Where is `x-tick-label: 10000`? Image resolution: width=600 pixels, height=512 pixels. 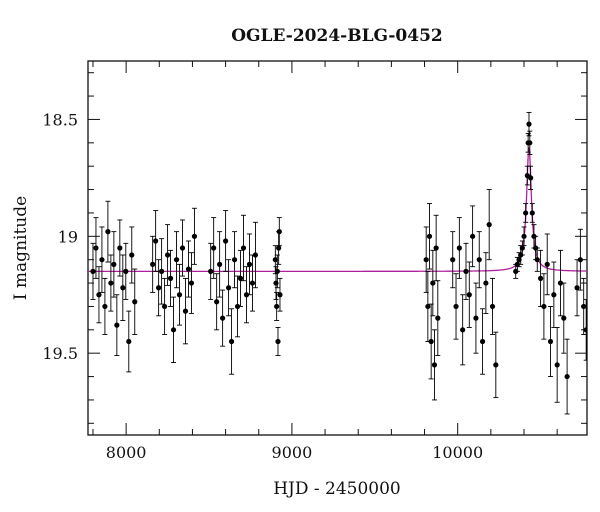 x-tick-label: 10000 is located at coordinates (457, 452).